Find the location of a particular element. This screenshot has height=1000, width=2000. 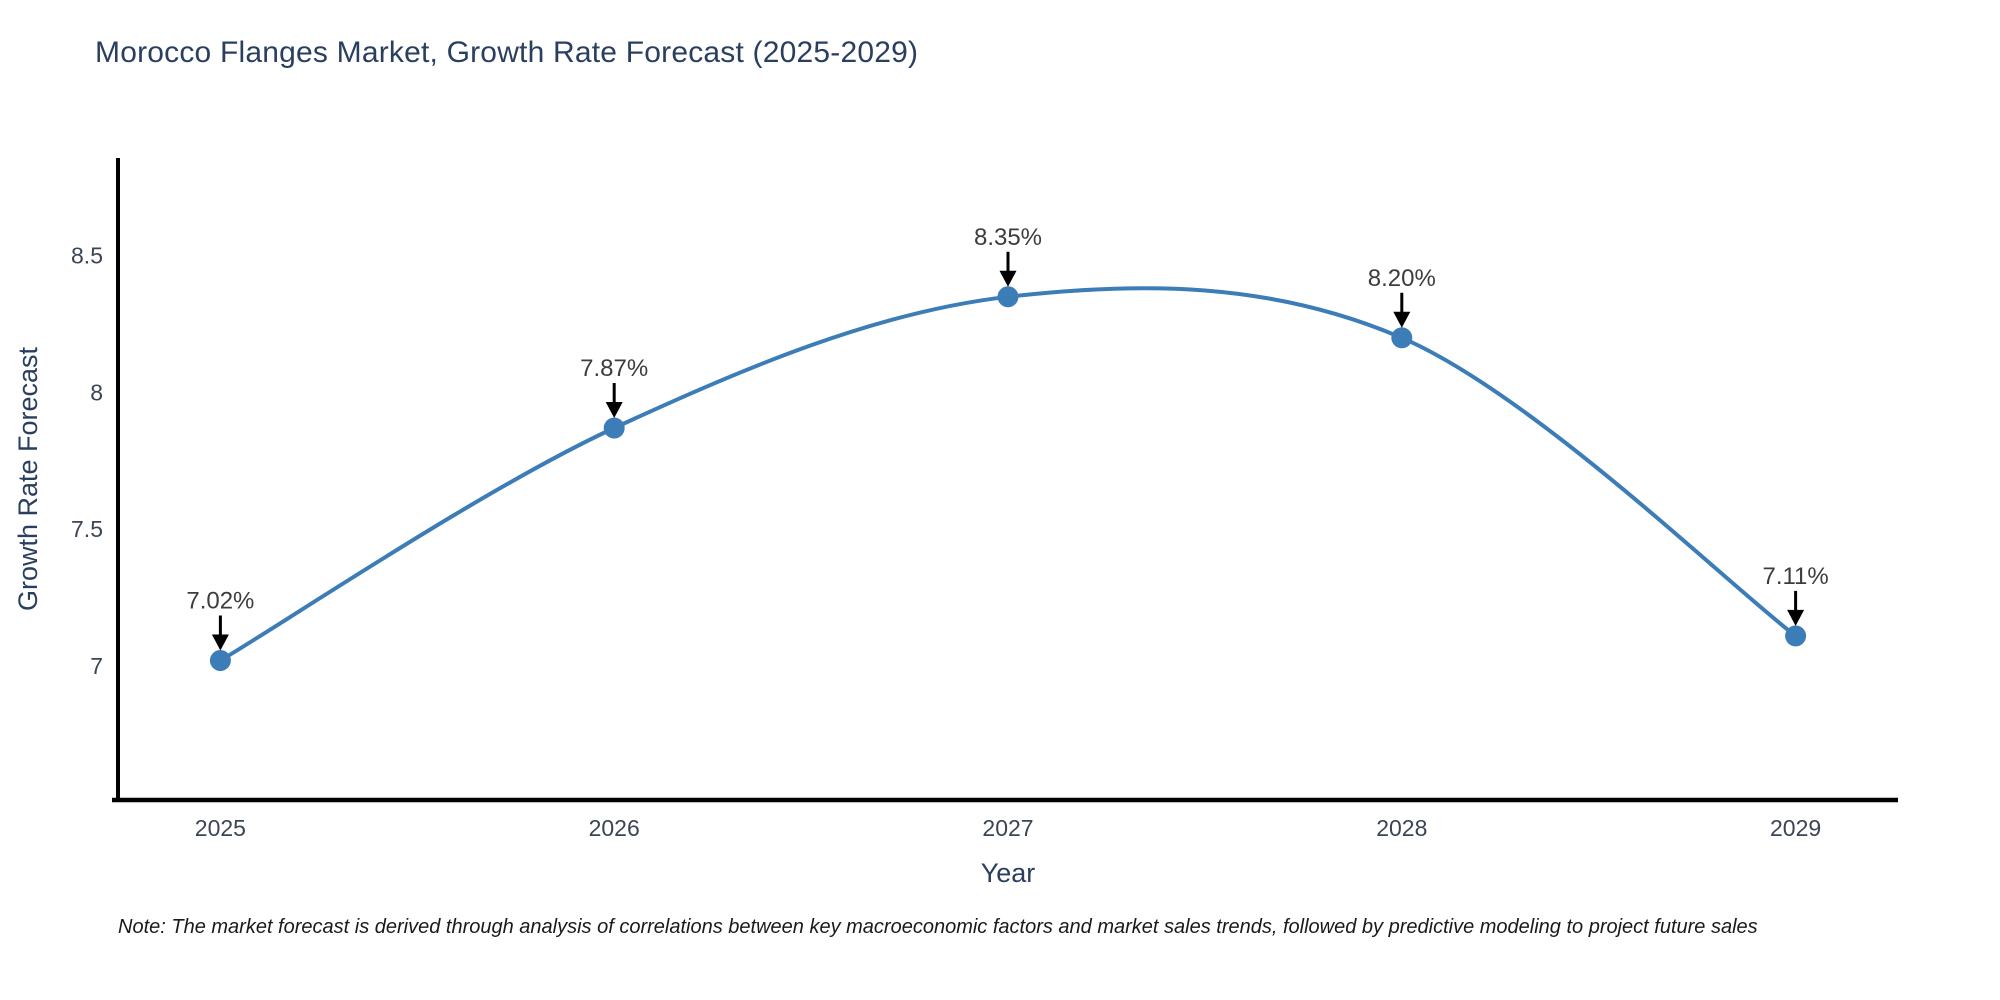

data-point-2027 is located at coordinates (1008, 297).